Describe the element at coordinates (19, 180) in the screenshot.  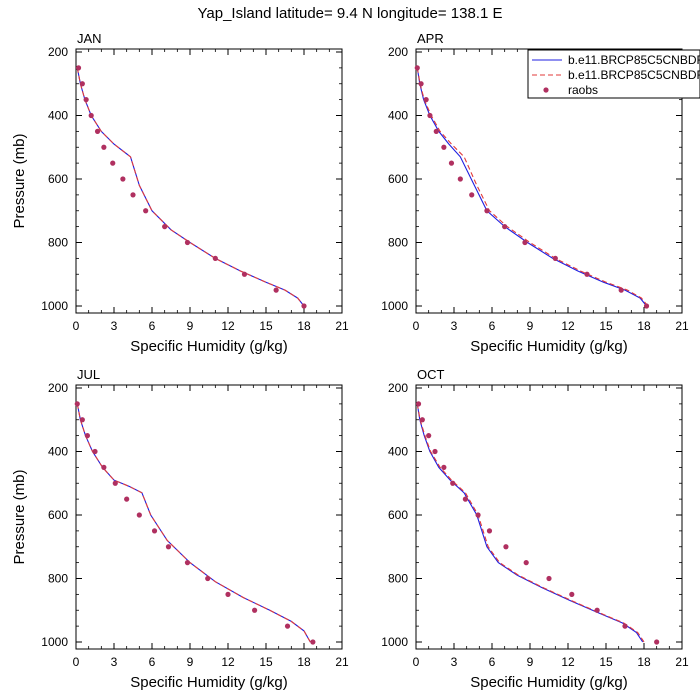
I see `y-axis-label: Pressure (mb)` at that location.